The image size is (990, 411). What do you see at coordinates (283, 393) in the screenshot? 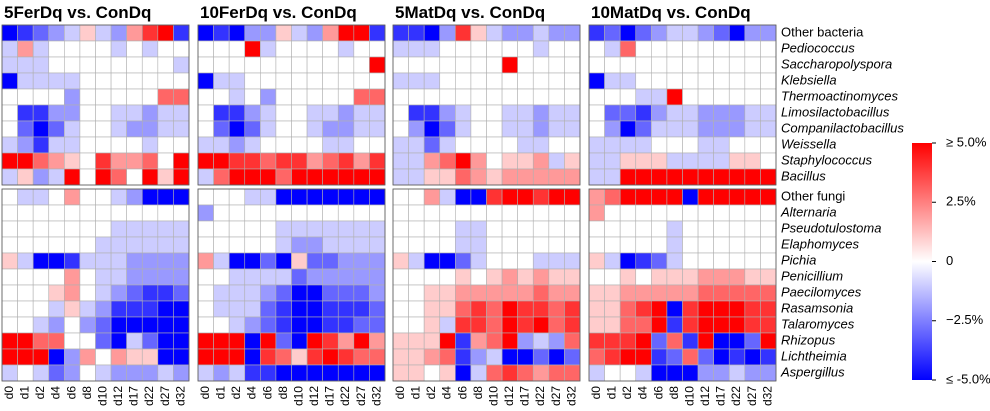
I see `column-label: d8` at bounding box center [283, 393].